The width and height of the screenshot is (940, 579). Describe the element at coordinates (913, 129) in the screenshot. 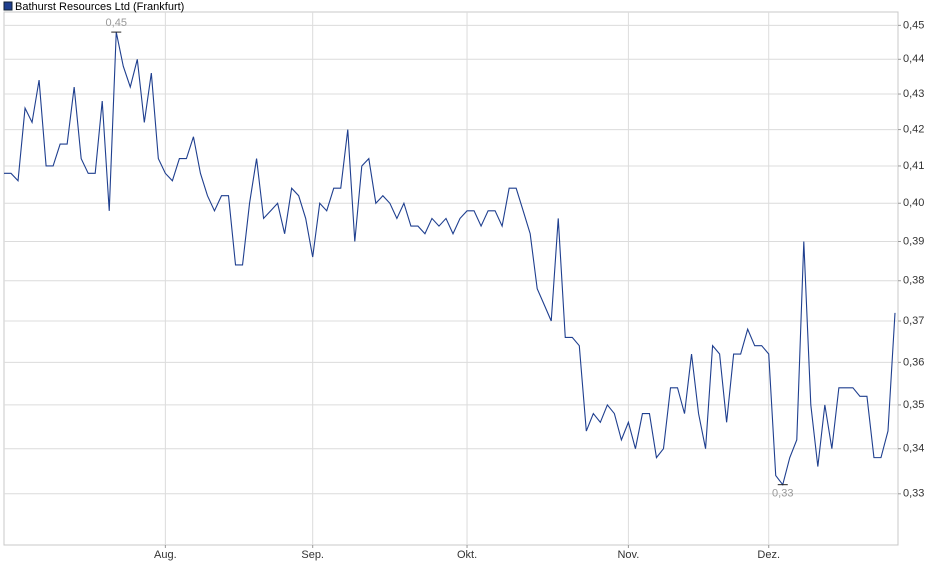

I see `y-tick-label: 0,42` at that location.